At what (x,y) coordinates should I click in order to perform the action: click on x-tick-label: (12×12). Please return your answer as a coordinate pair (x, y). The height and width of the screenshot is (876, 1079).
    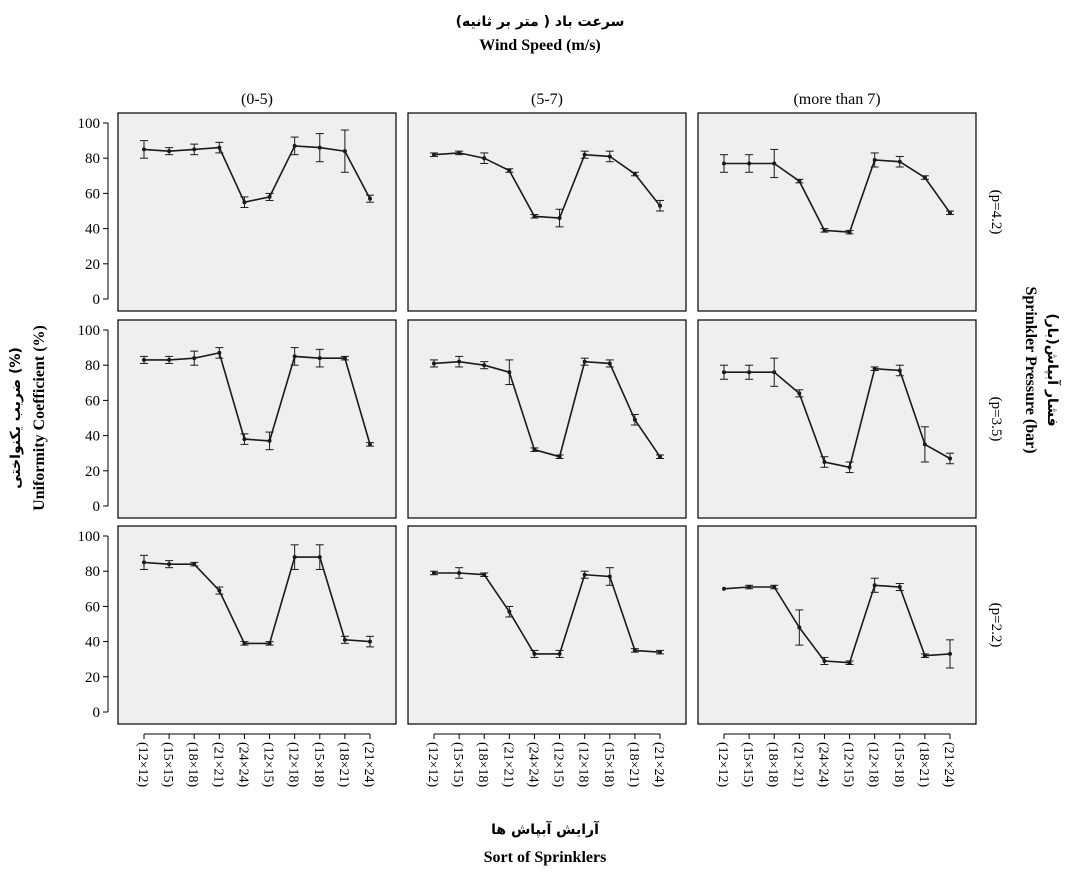
    Looking at the image, I should click on (432, 765).